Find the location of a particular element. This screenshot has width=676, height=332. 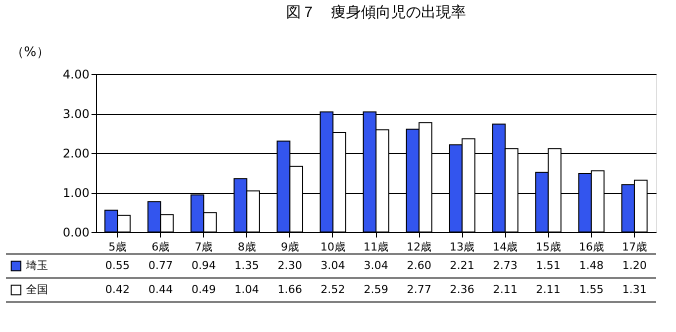

data-label: 0.49 is located at coordinates (203, 289).